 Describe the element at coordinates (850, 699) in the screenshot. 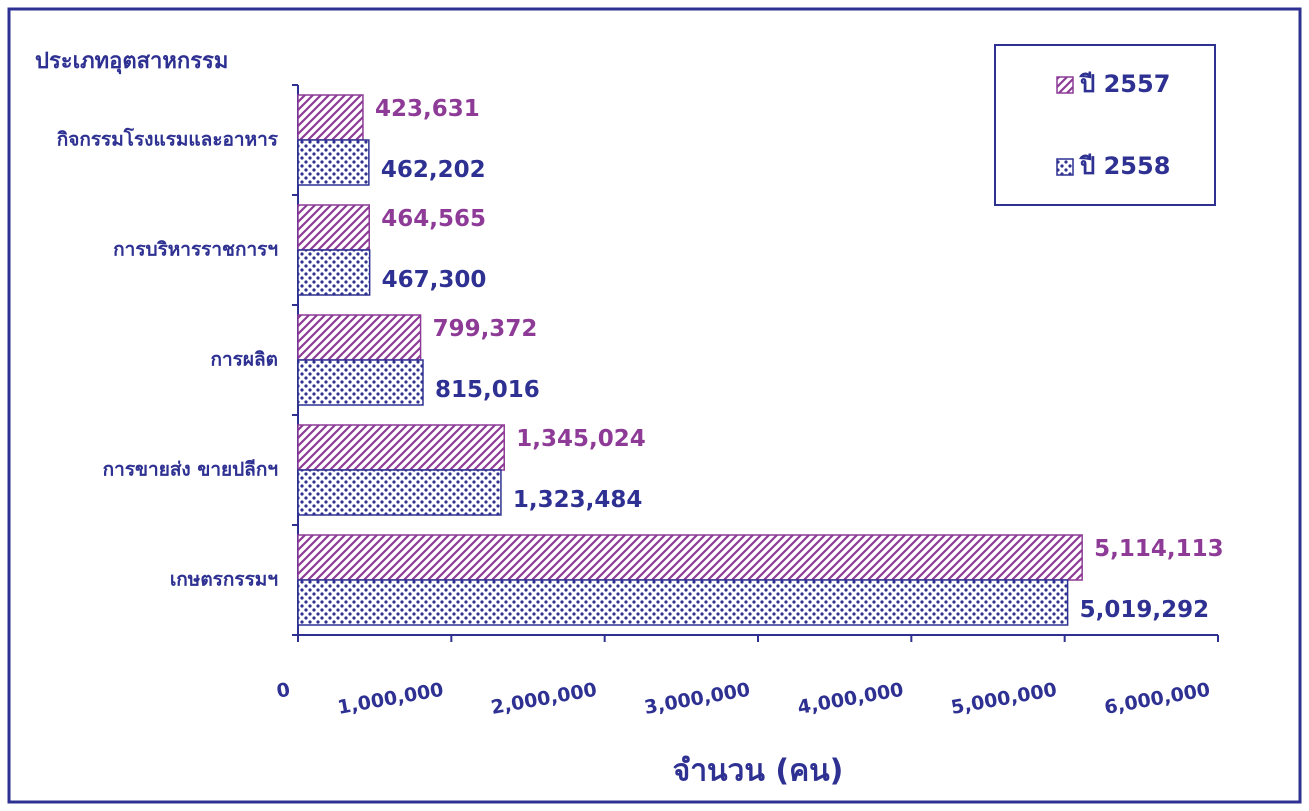

I see `x-tick-label: 4,000,000` at that location.